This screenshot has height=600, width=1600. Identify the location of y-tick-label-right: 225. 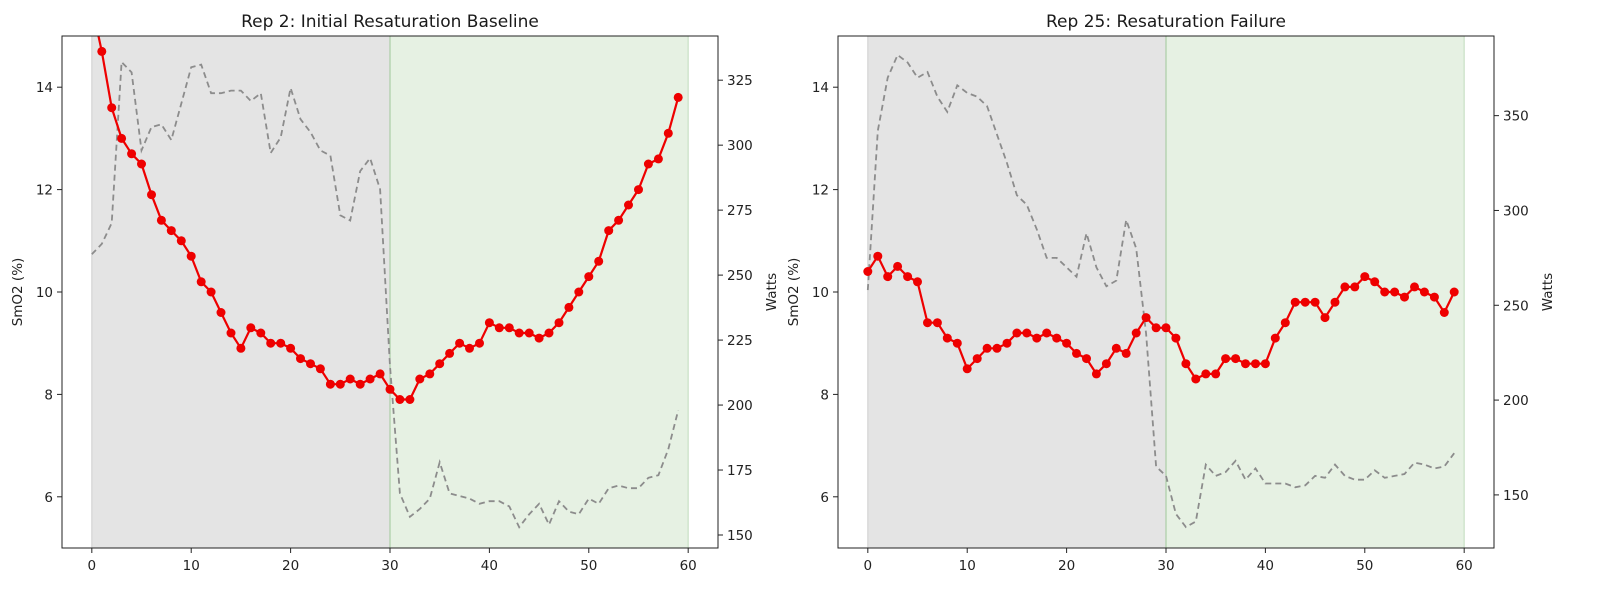
(740, 341).